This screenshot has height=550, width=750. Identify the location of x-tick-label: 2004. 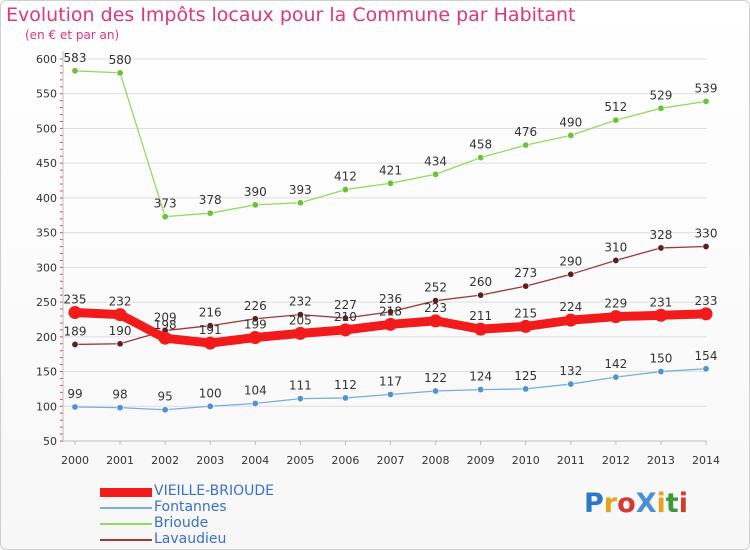
(255, 460).